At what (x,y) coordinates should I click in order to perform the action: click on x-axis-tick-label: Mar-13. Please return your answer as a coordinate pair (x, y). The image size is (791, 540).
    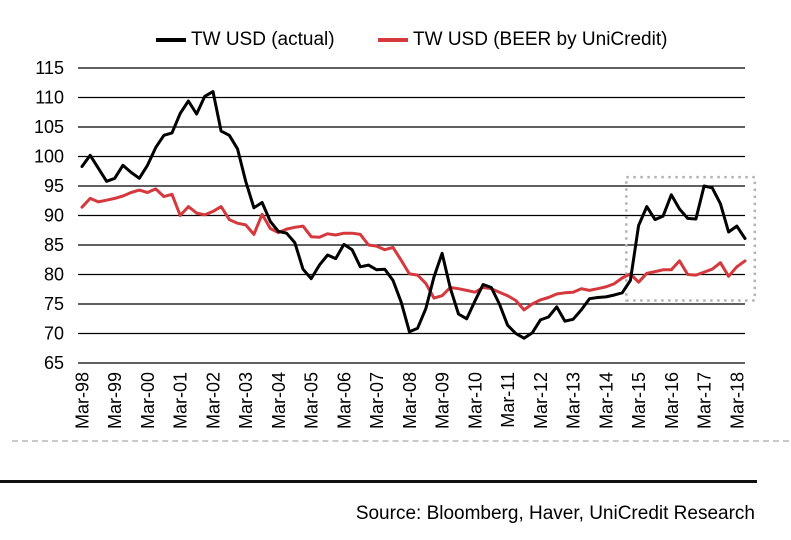
    Looking at the image, I should click on (574, 400).